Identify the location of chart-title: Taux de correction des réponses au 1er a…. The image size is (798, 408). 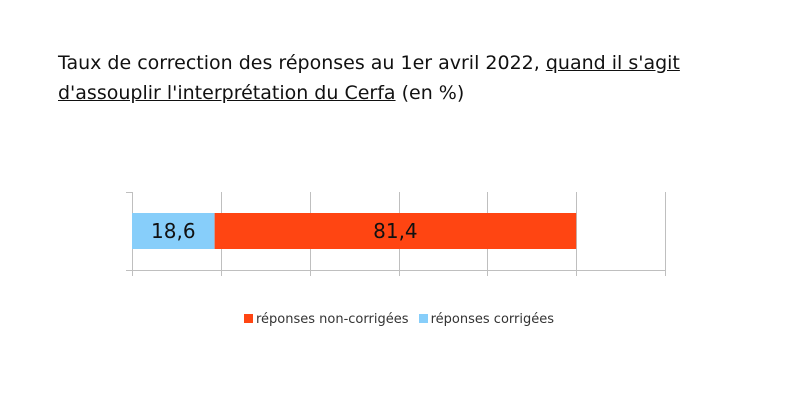
(369, 78).